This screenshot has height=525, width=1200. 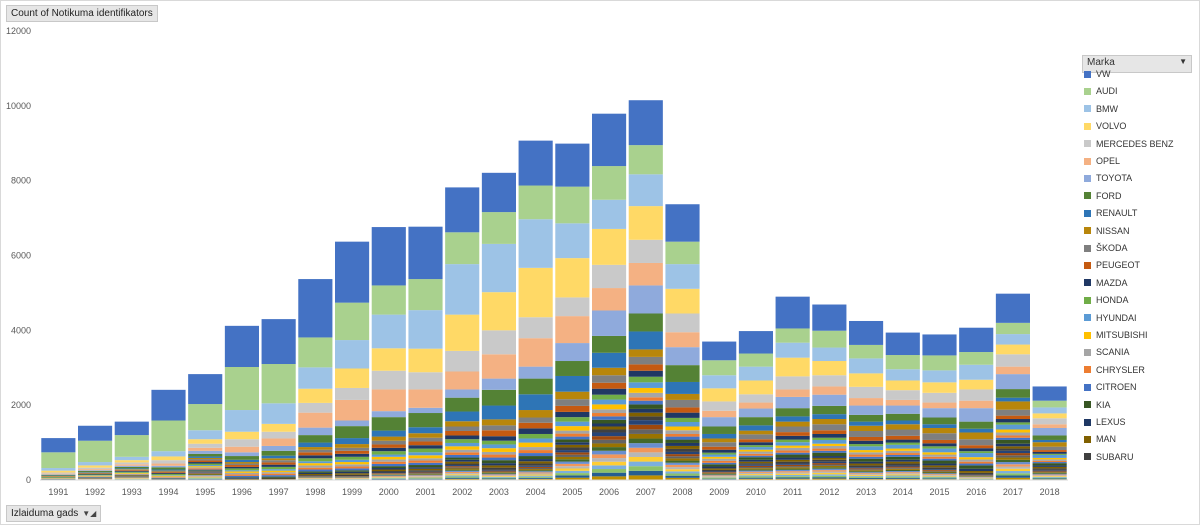 I want to click on bar-segment-1991-vw, so click(x=58, y=445).